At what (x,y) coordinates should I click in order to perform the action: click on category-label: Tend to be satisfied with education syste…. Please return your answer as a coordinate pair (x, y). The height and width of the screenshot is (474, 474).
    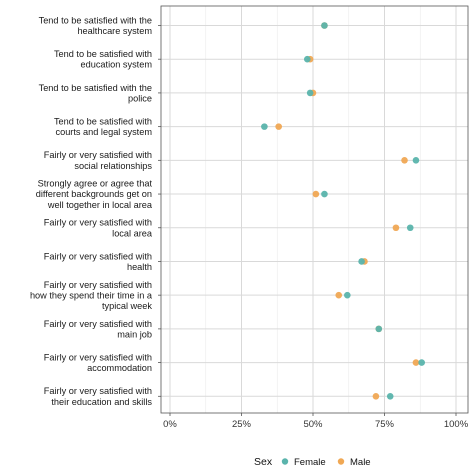
    Looking at the image, I should click on (103, 59).